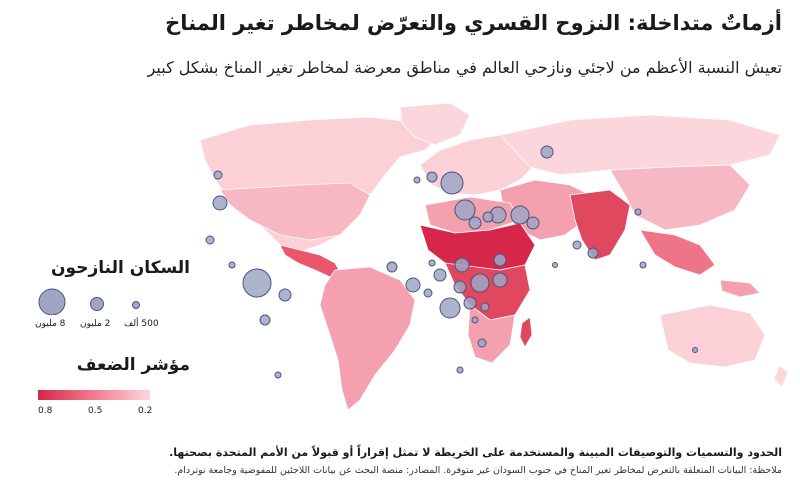 This screenshot has height=500, width=800. What do you see at coordinates (133, 365) in the screenshot?
I see `vulnerability-legend-title: مؤشر الضعف` at bounding box center [133, 365].